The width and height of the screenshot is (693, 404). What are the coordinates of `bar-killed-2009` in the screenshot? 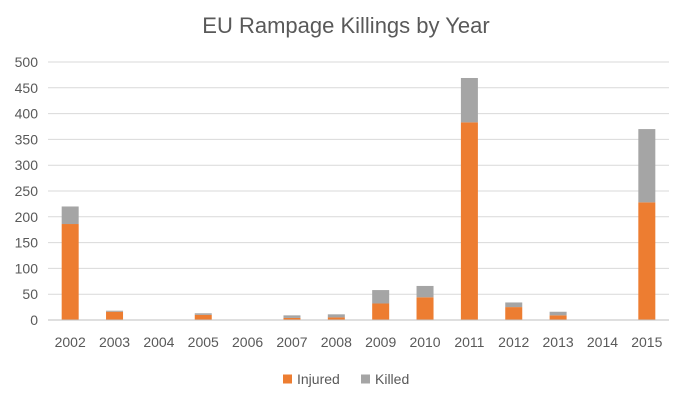 It's located at (381, 297).